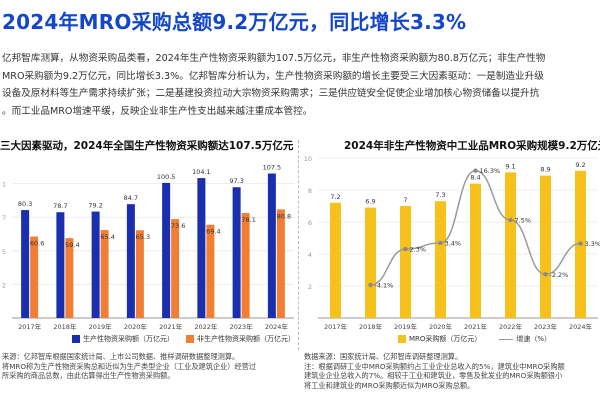  I want to click on growth-label: 3.3%, so click(592, 244).